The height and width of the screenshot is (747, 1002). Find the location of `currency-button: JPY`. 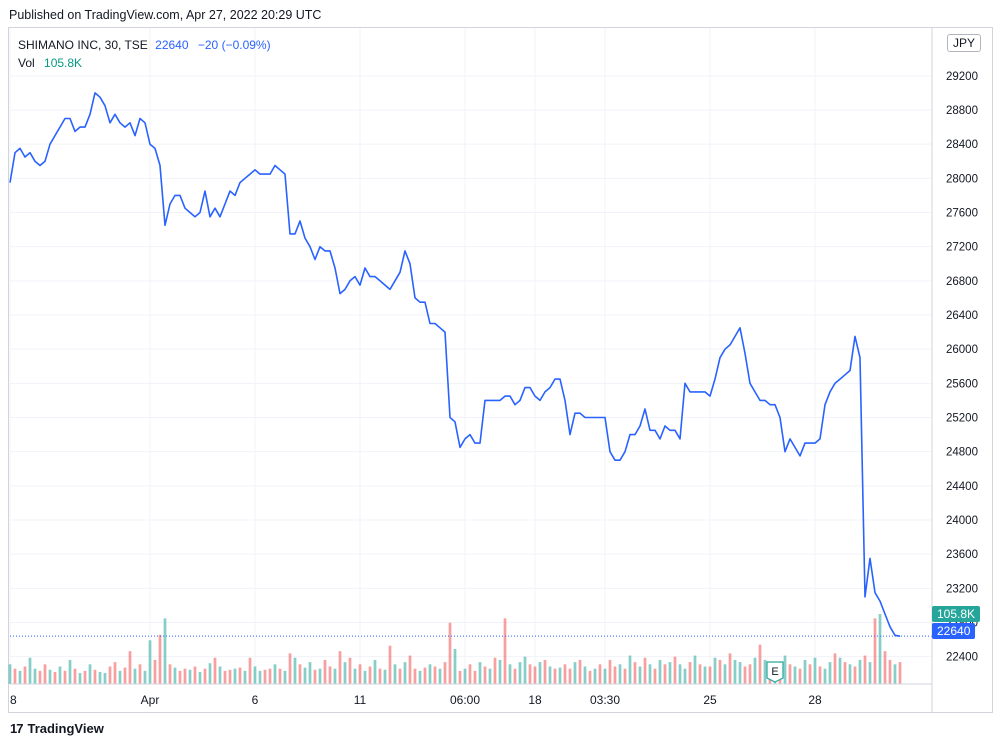

currency-button: JPY is located at coordinates (964, 43).